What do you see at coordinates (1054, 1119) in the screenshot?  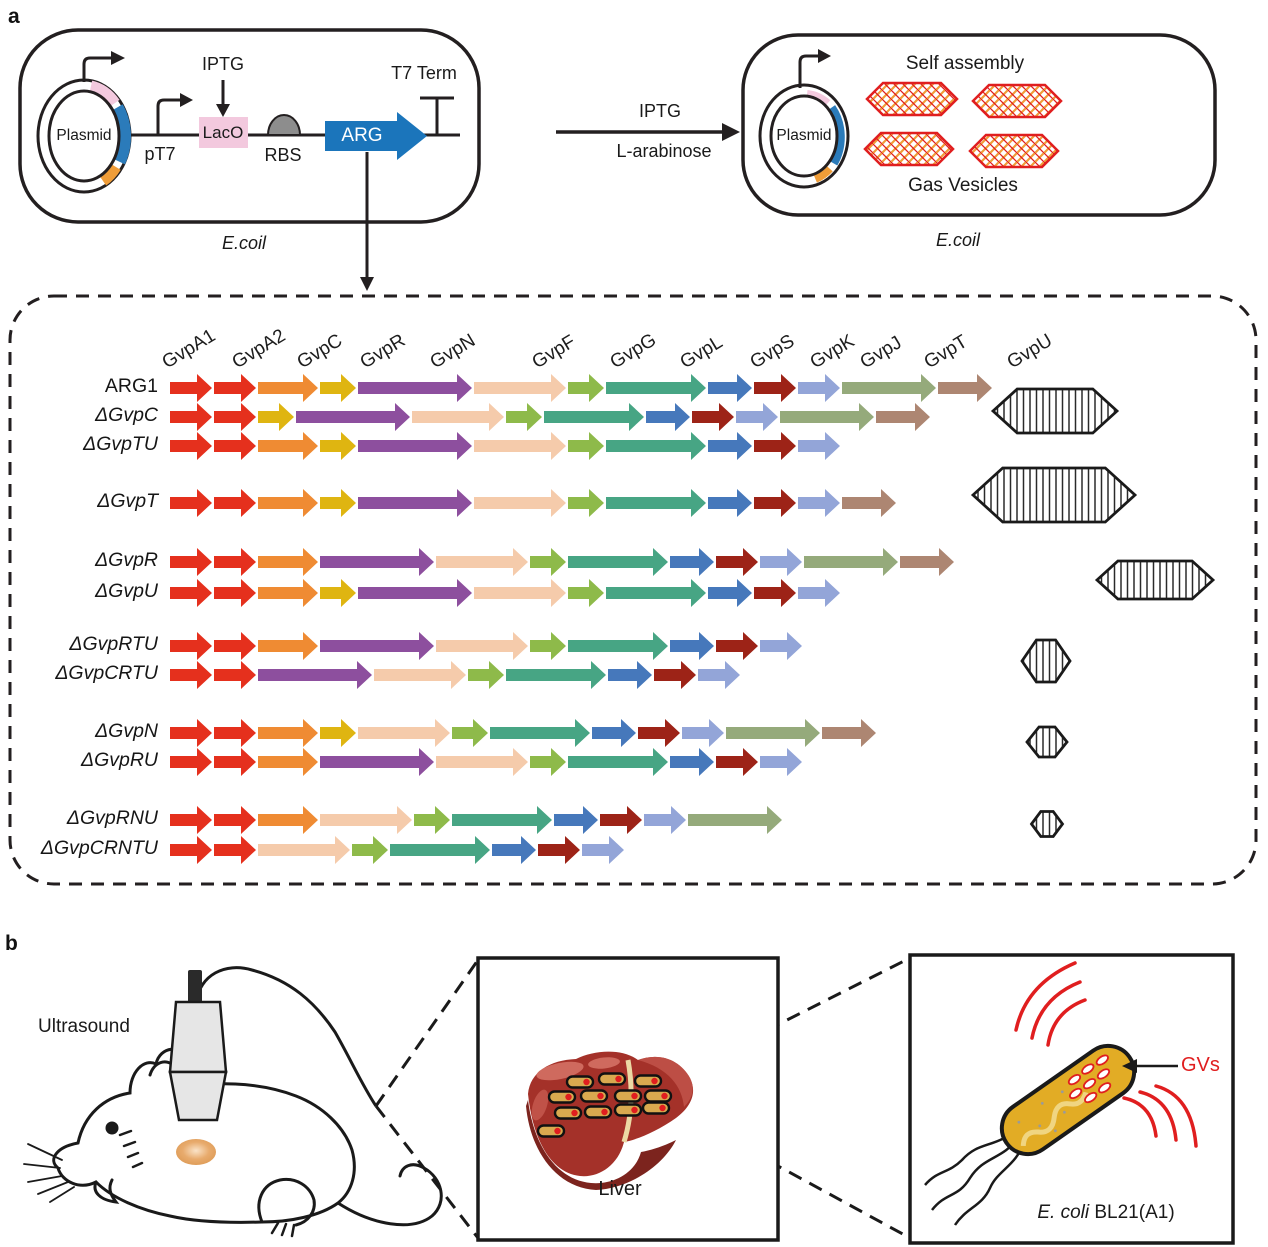 I see `bacterium-dna-squiggle` at bounding box center [1054, 1119].